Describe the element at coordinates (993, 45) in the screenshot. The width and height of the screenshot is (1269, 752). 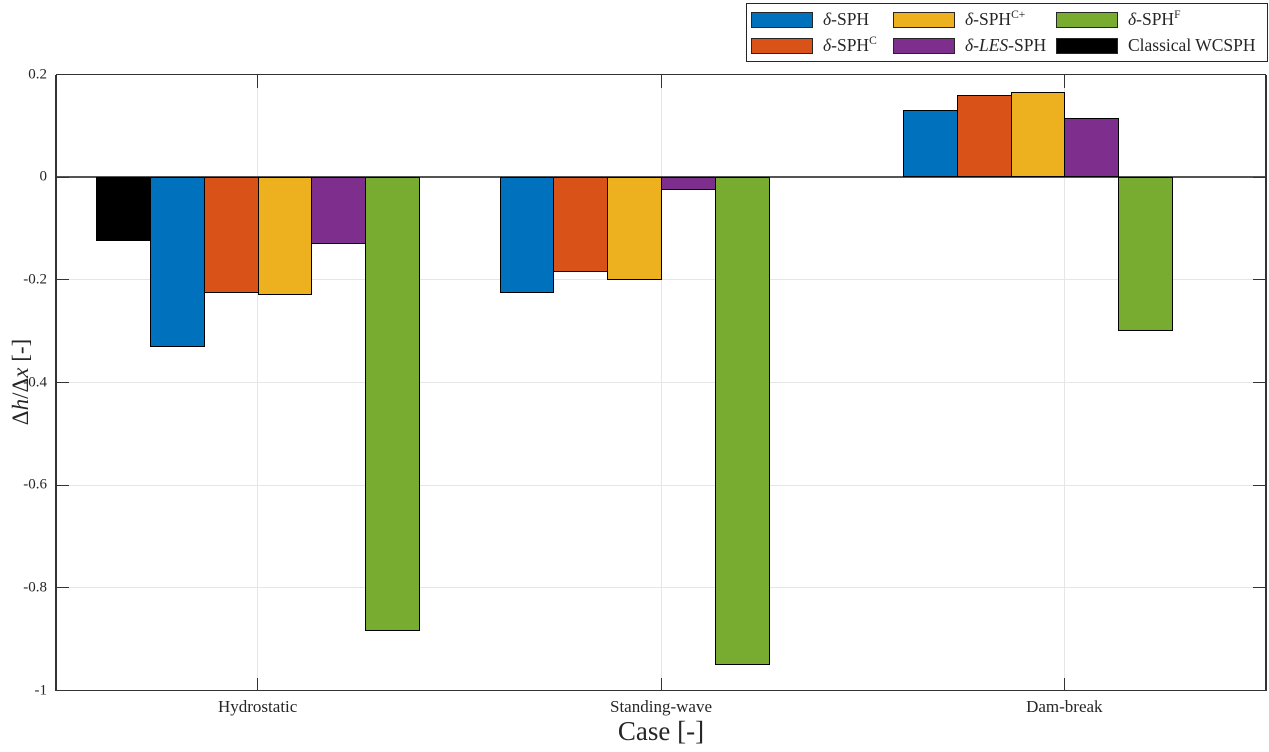
I see `legend-label-part: LES` at that location.